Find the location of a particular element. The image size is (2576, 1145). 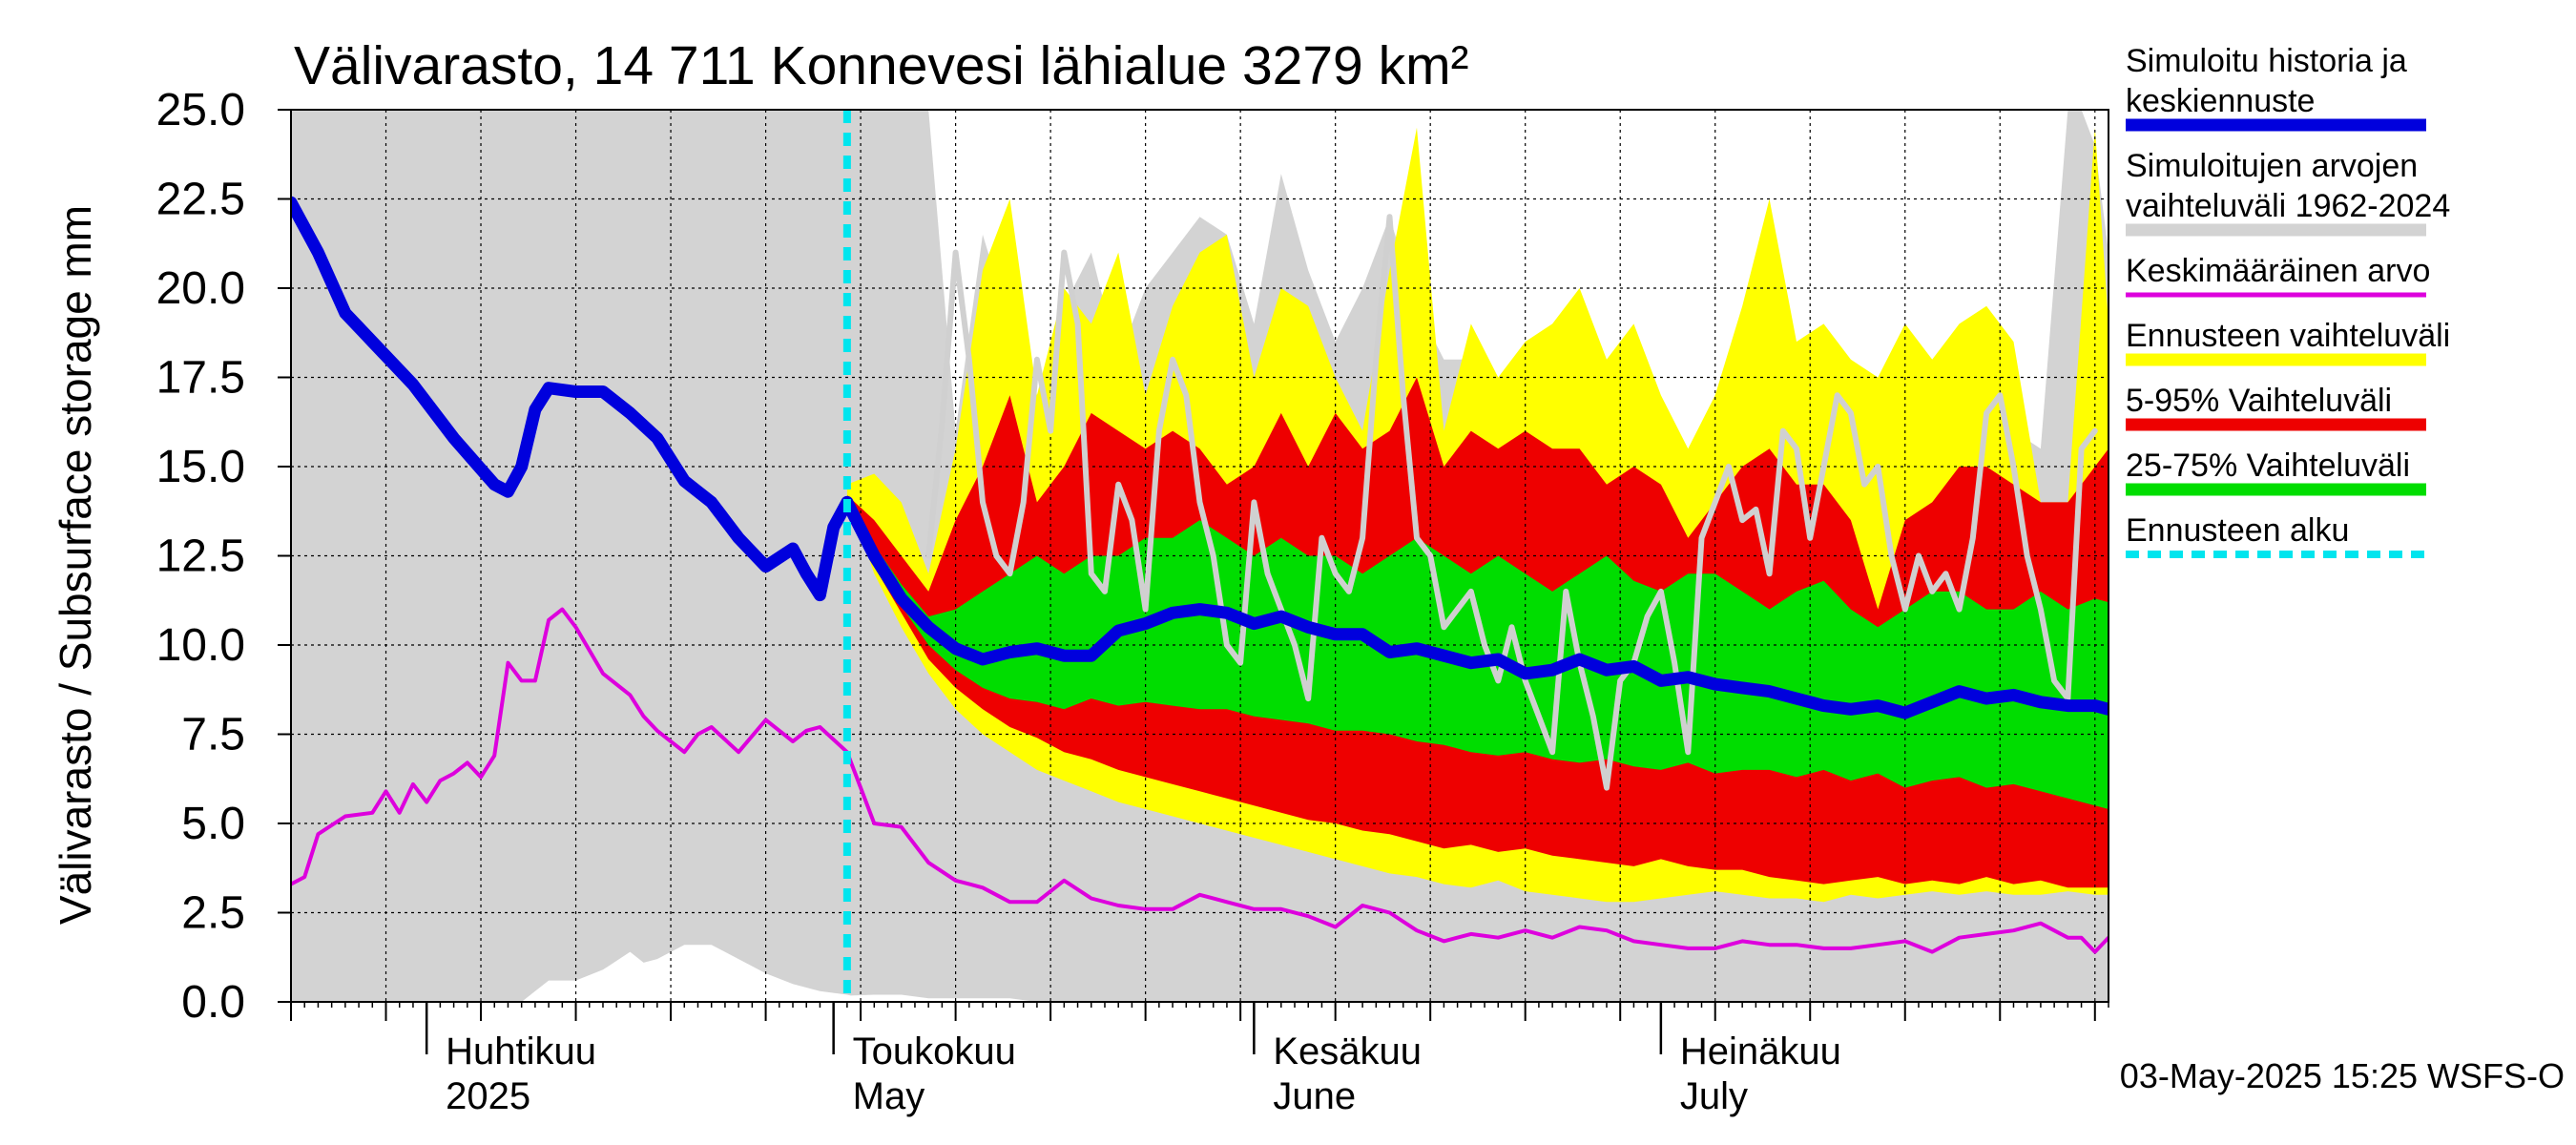

y-tick-label: 17.5 is located at coordinates (200, 378).